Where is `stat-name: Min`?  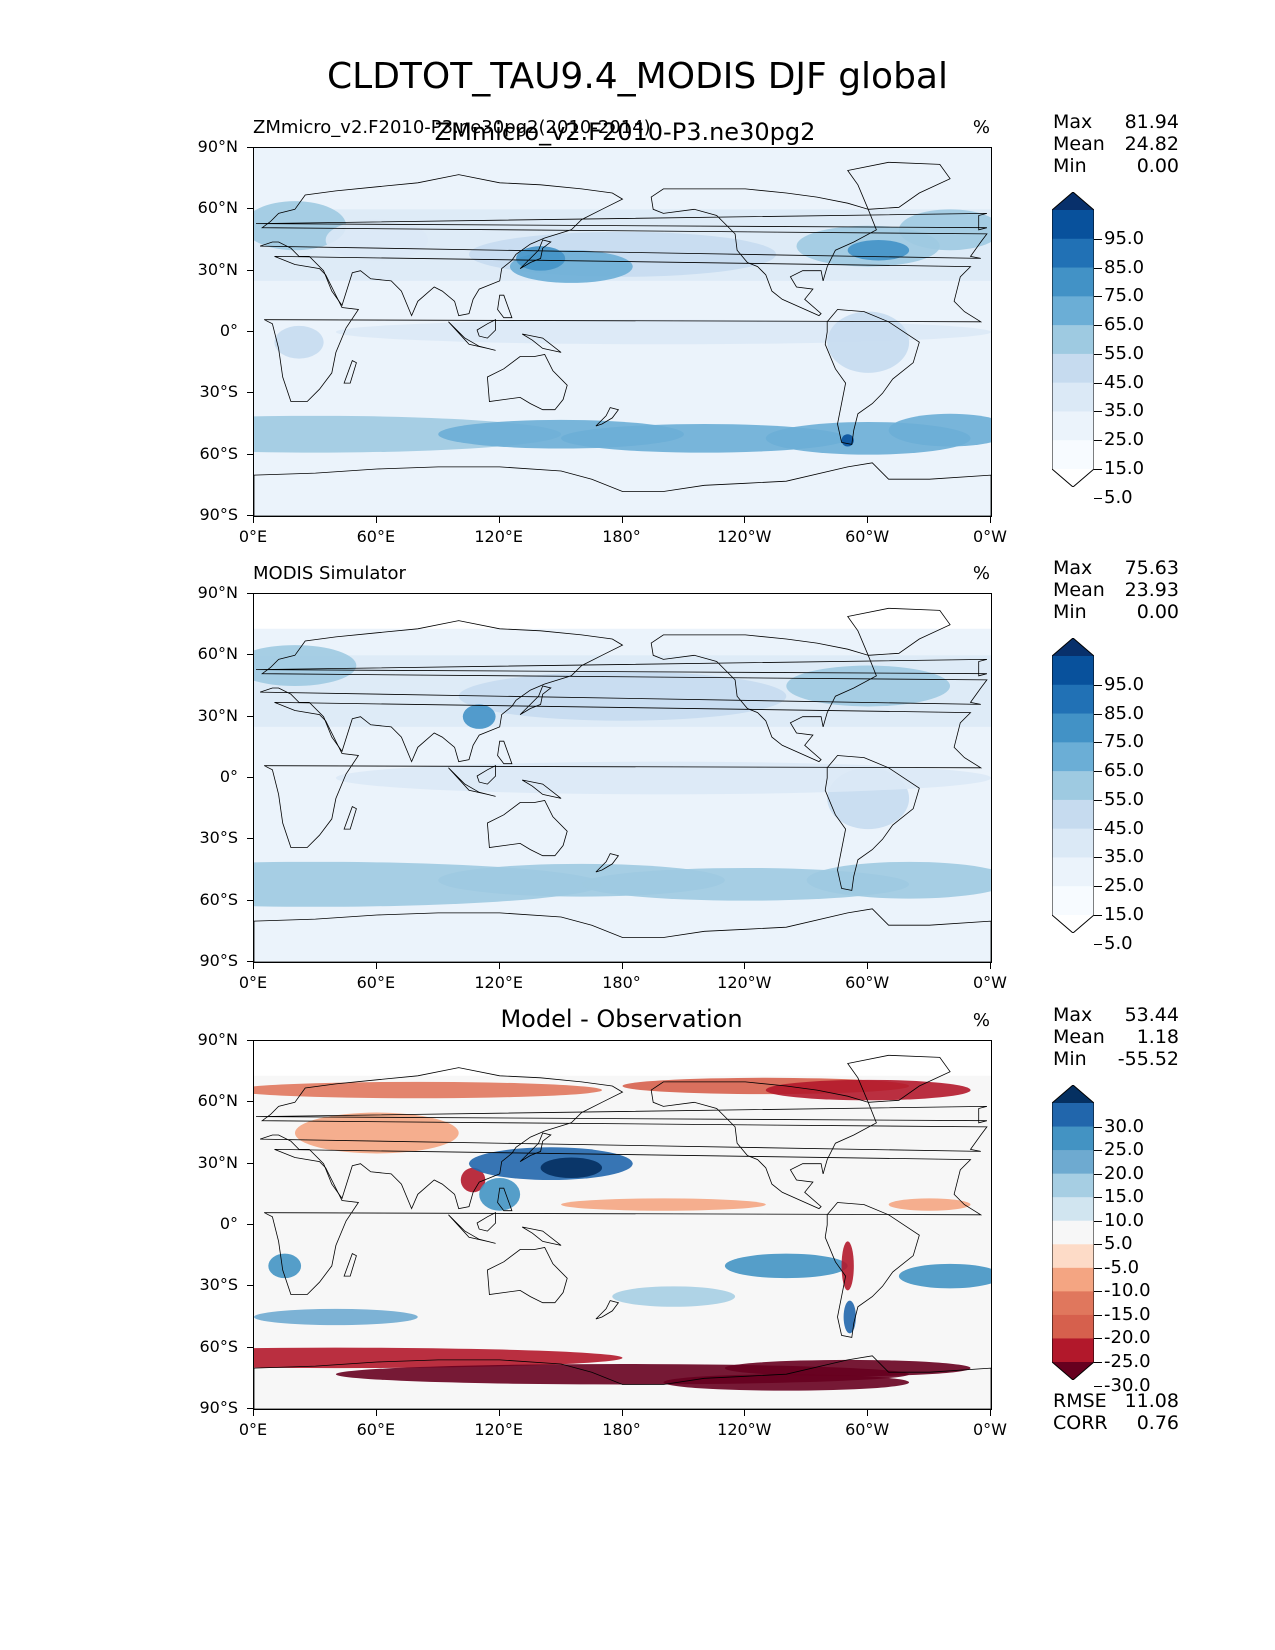
stat-name: Min is located at coordinates (1070, 166).